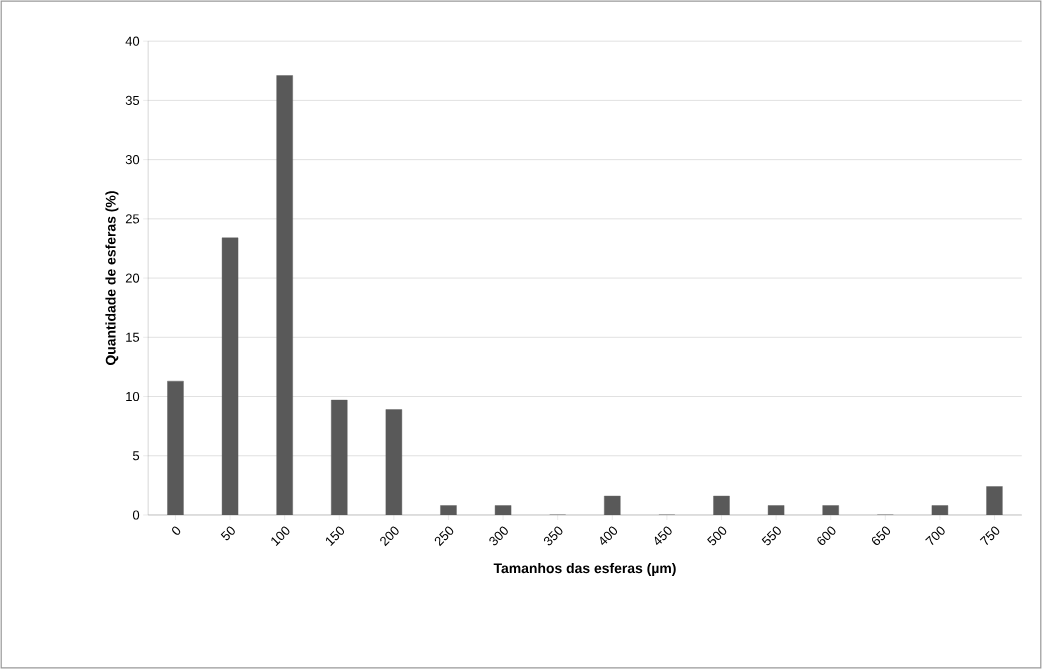 Image resolution: width=1042 pixels, height=669 pixels. What do you see at coordinates (989, 535) in the screenshot?
I see `x-tick-label: 750` at bounding box center [989, 535].